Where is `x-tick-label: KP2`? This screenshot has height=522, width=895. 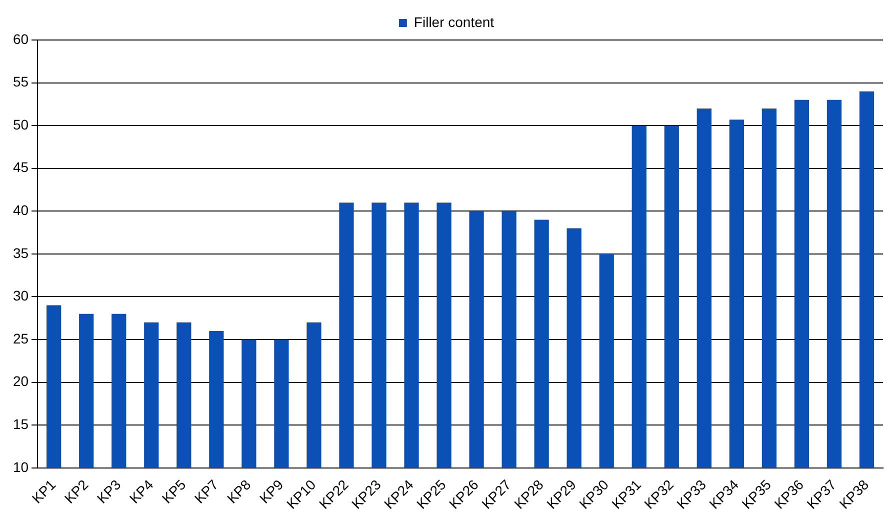
x-tick-label: KP2 is located at coordinates (76, 491).